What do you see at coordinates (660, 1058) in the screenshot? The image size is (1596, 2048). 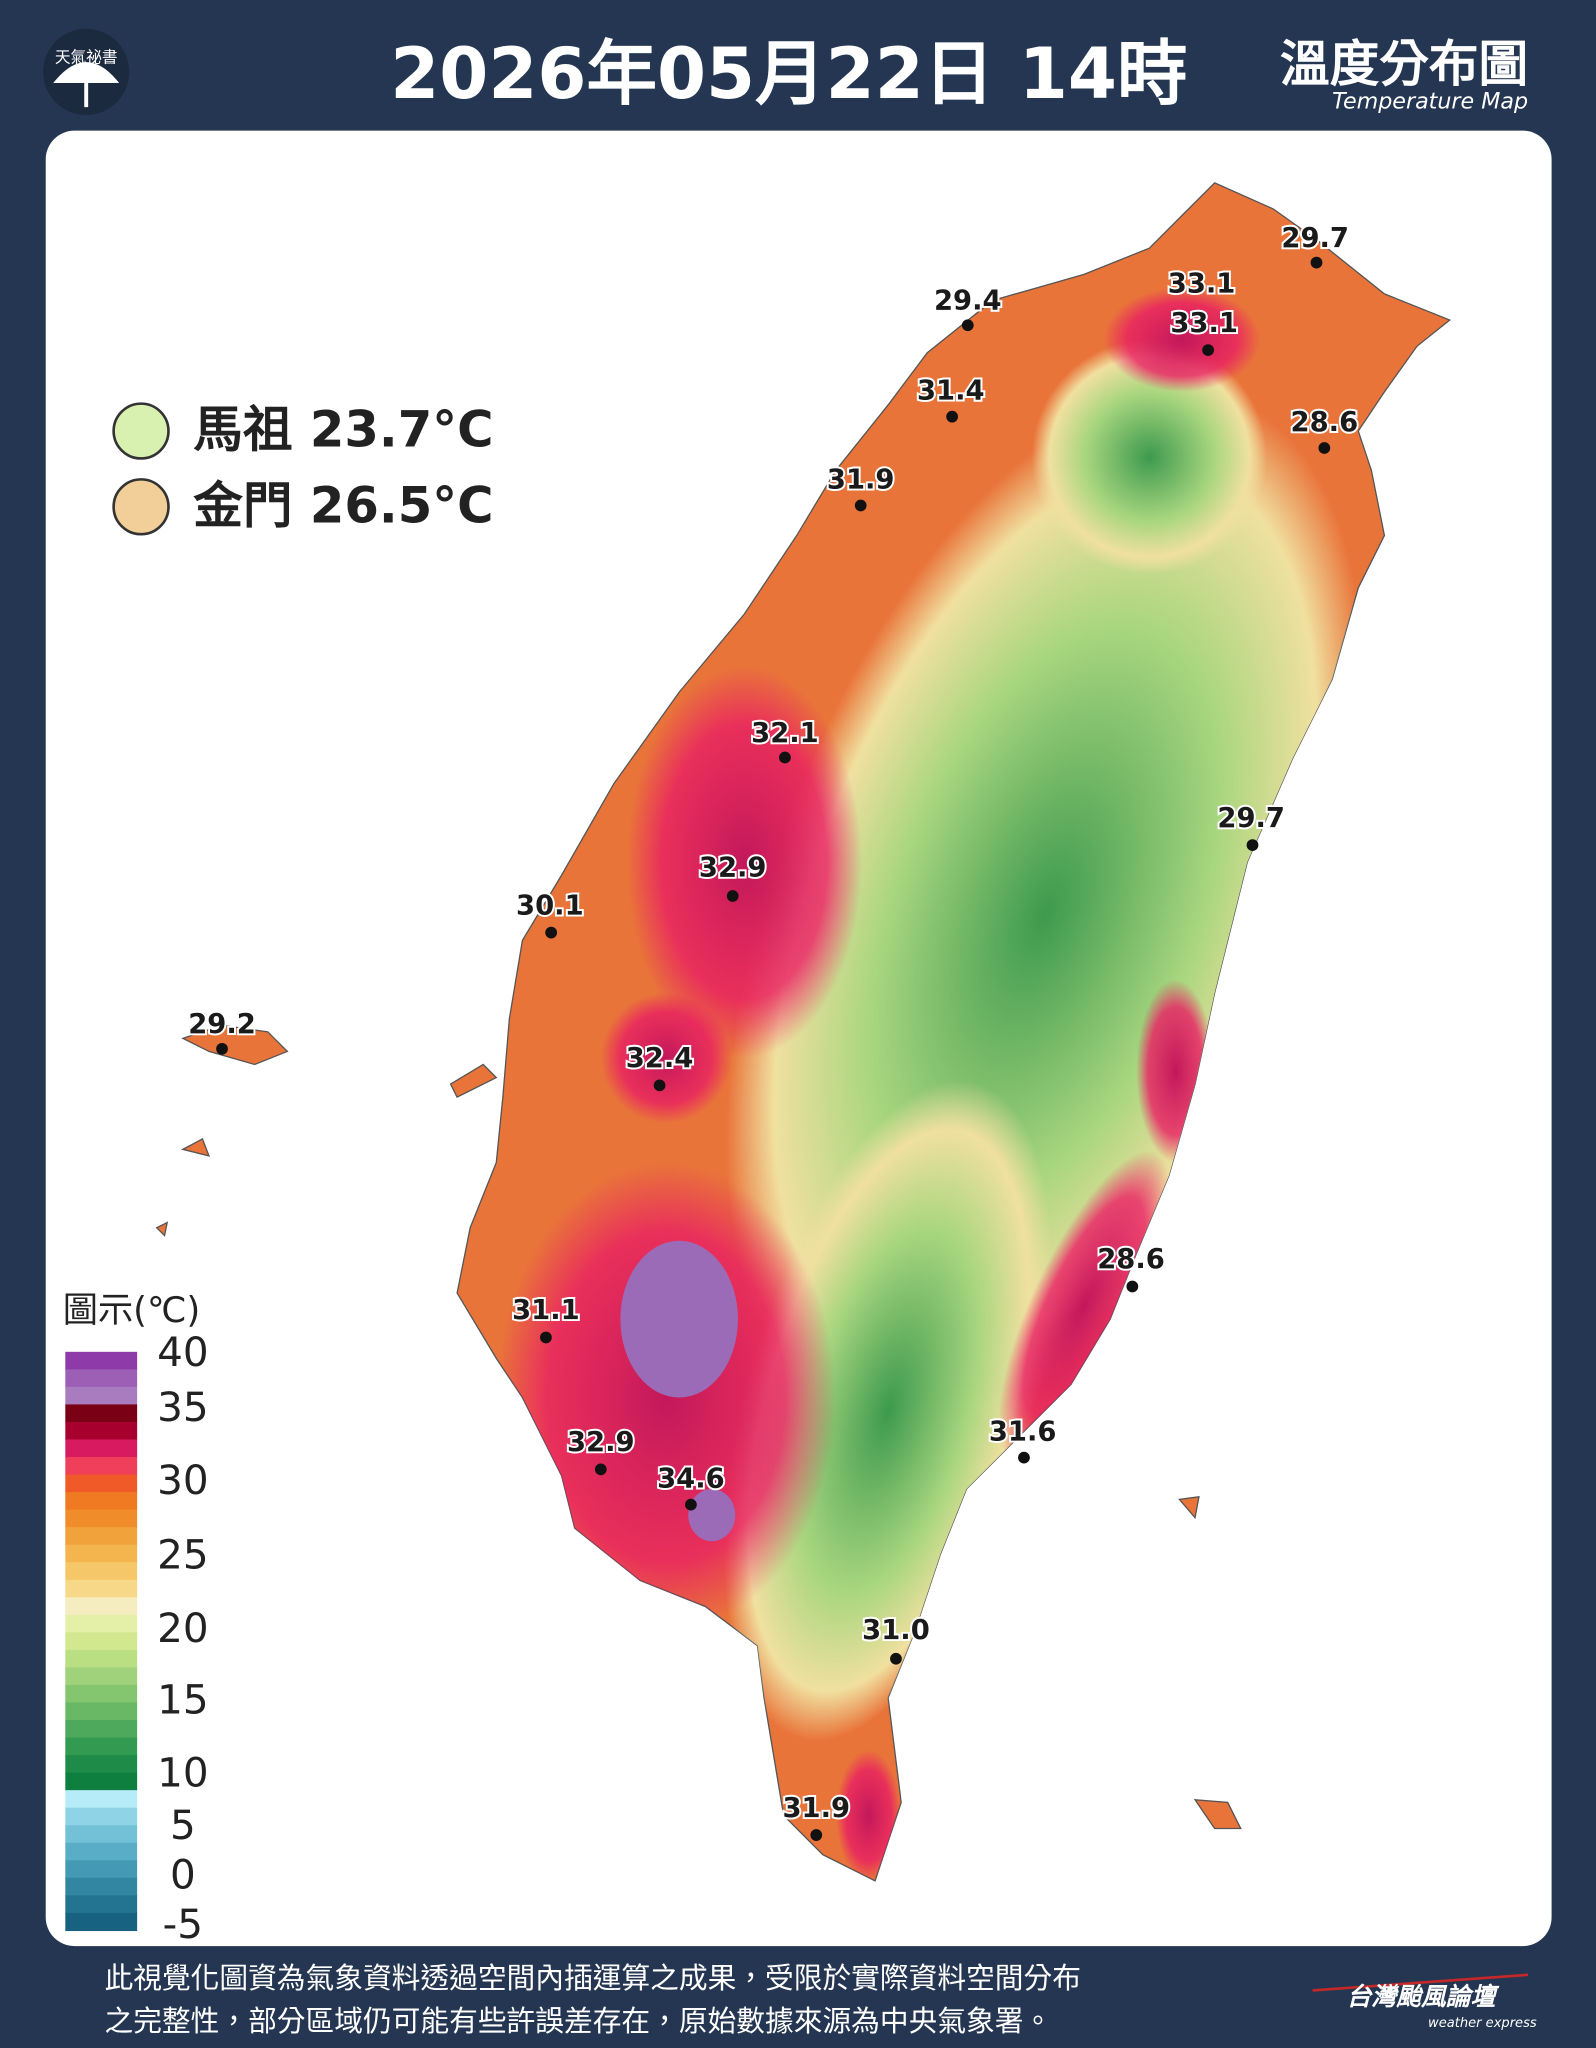 I see `station-temp: 32.4` at bounding box center [660, 1058].